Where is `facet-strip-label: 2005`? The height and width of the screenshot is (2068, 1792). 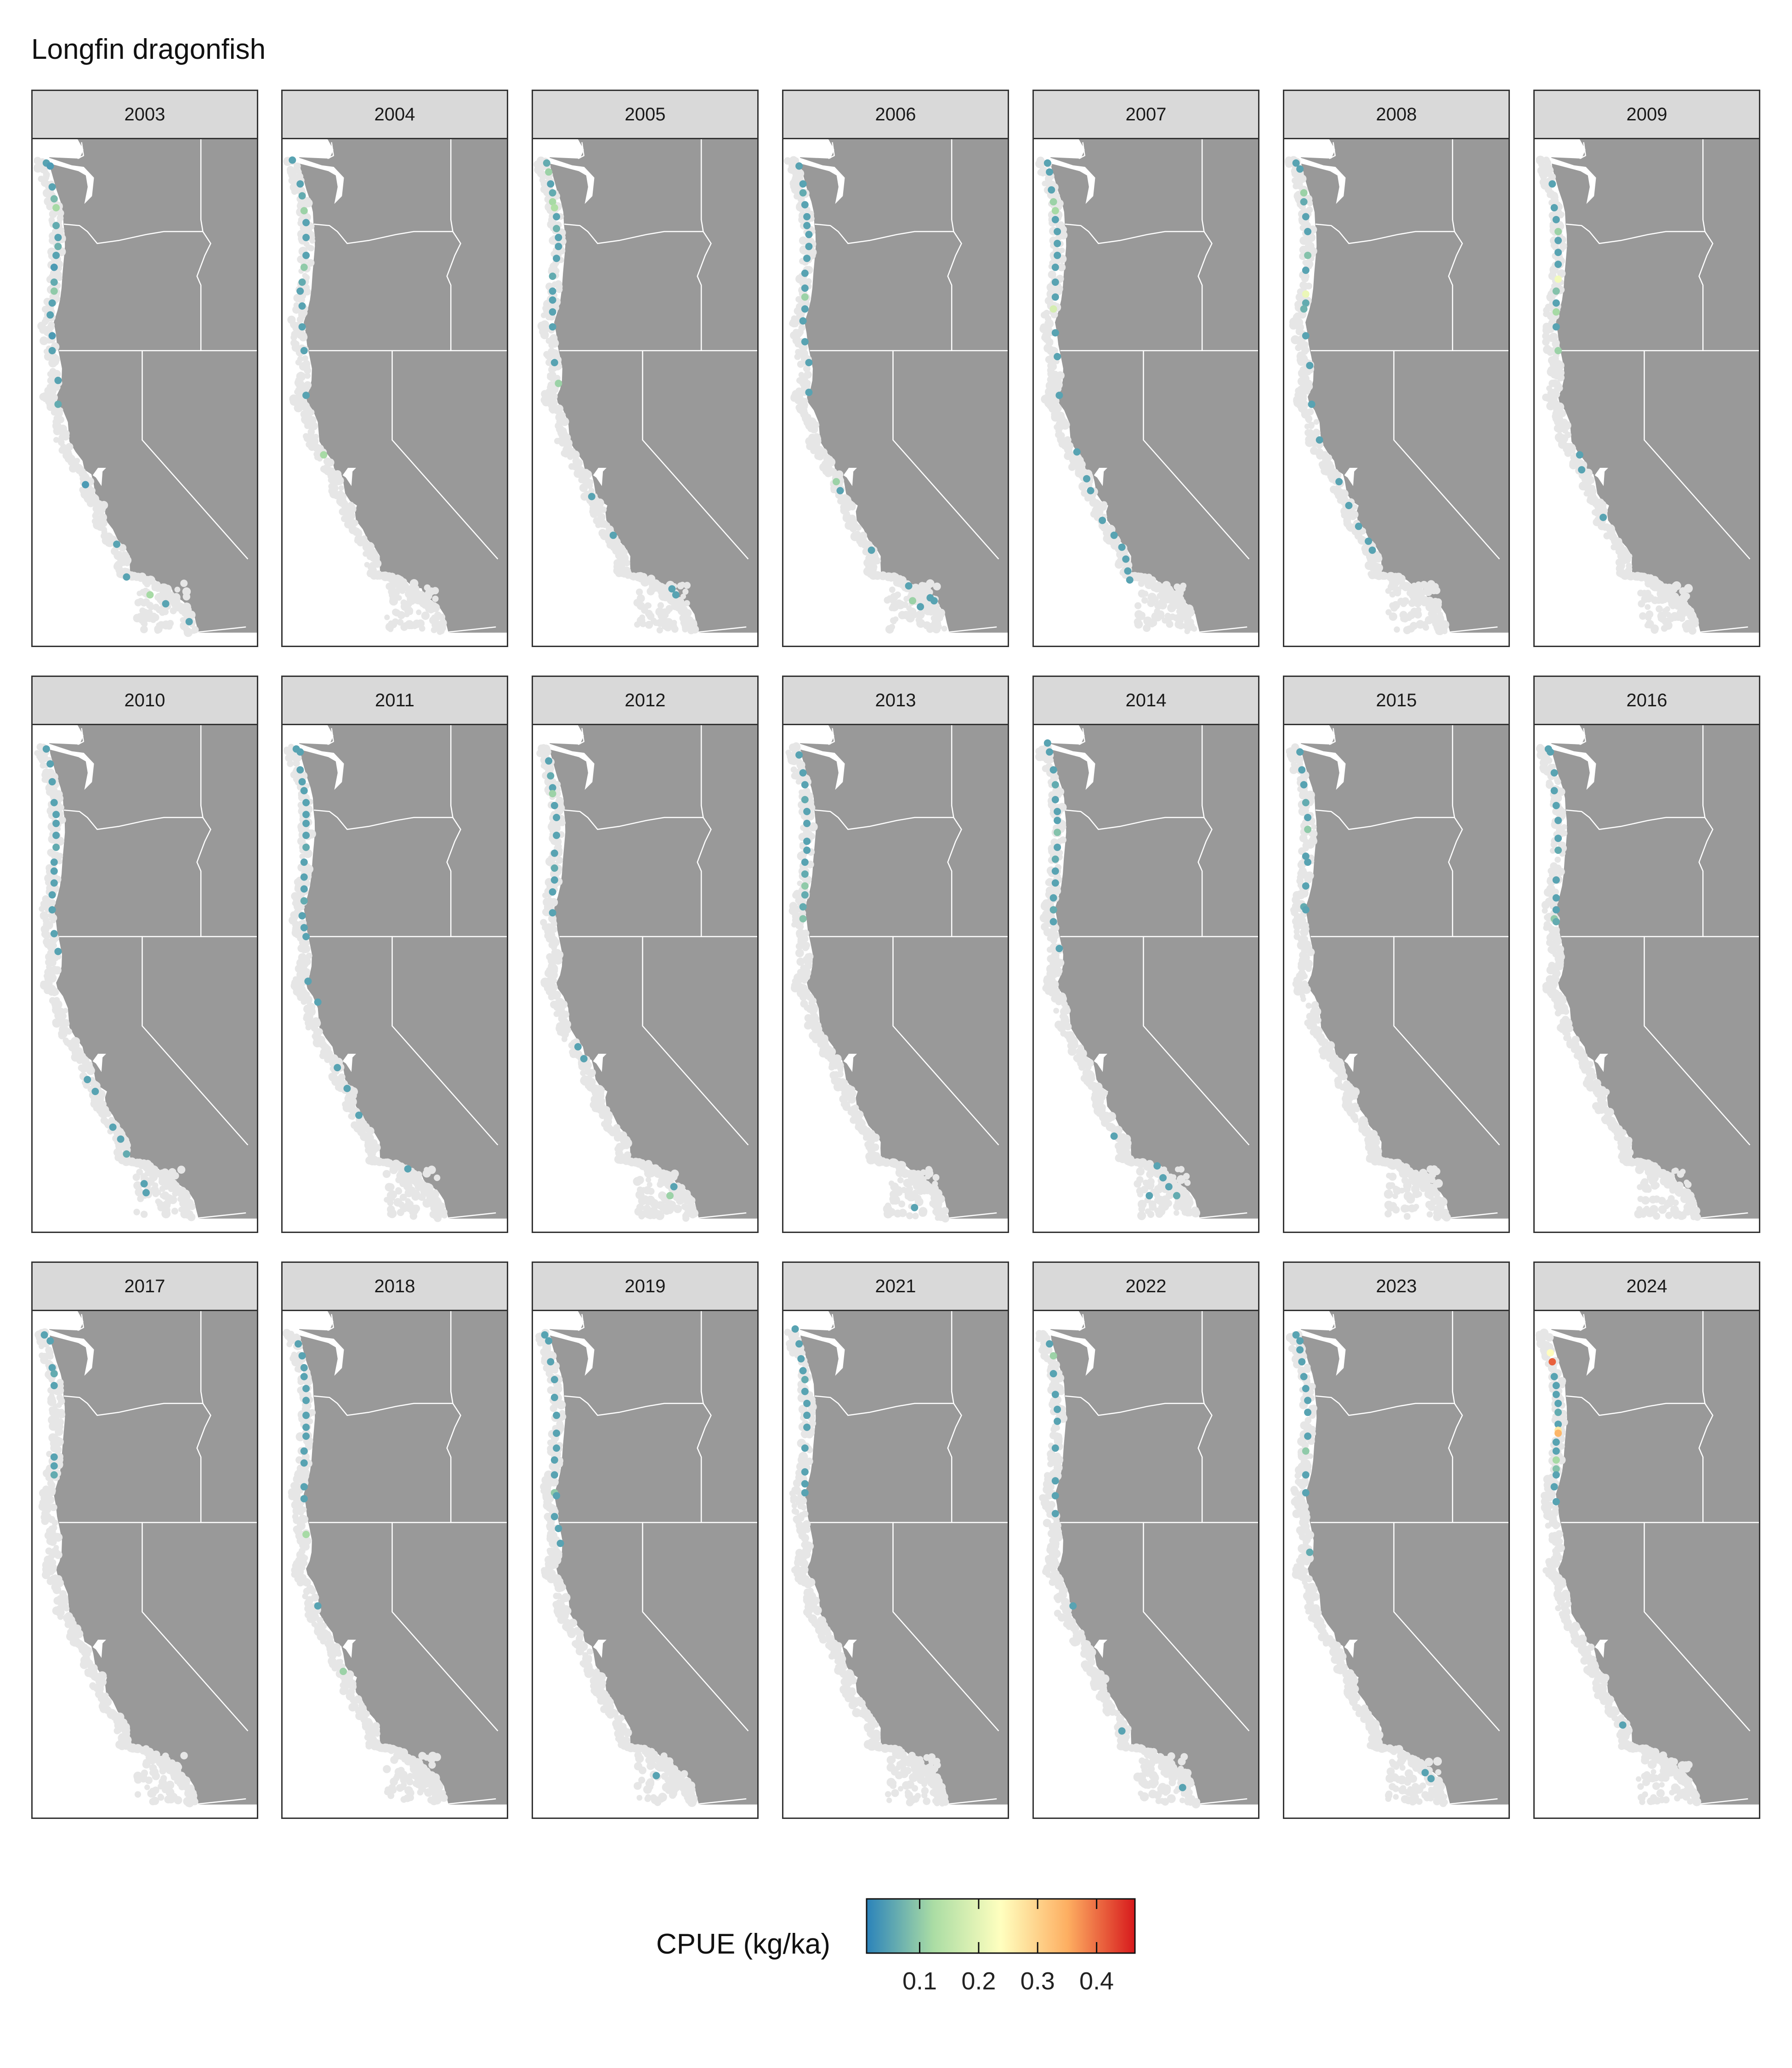
facet-strip-label: 2005 is located at coordinates (645, 114).